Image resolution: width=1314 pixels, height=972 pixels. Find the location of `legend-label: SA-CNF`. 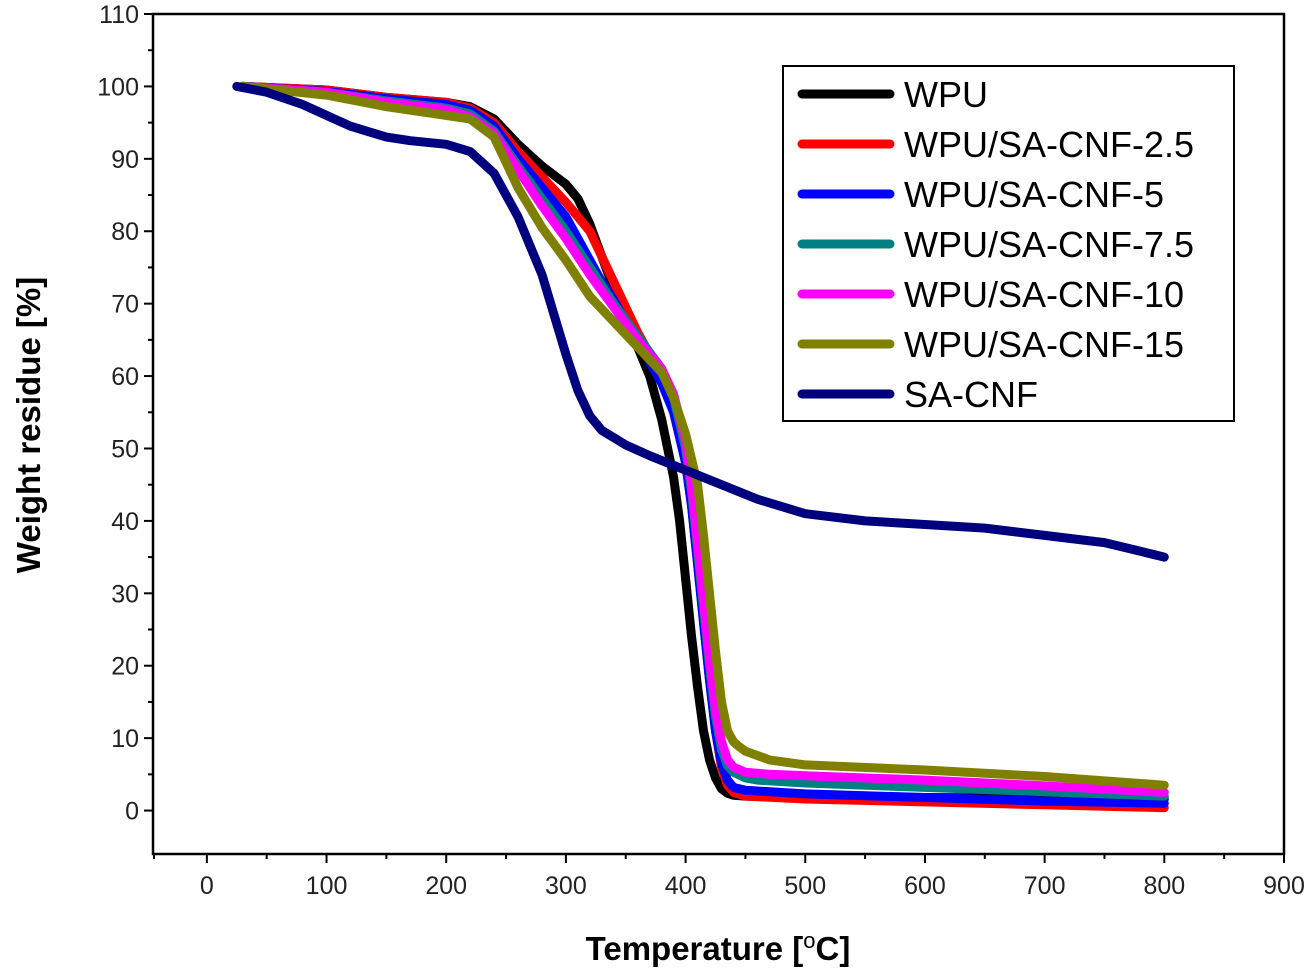

legend-label: SA-CNF is located at coordinates (971, 394).